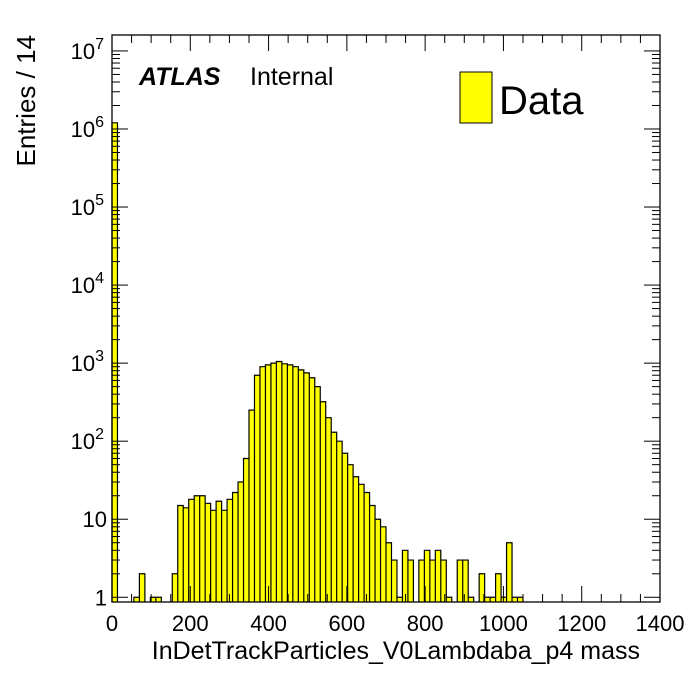 This screenshot has width=696, height=677. What do you see at coordinates (425, 623) in the screenshot?
I see `x-tick-label: 800` at bounding box center [425, 623].